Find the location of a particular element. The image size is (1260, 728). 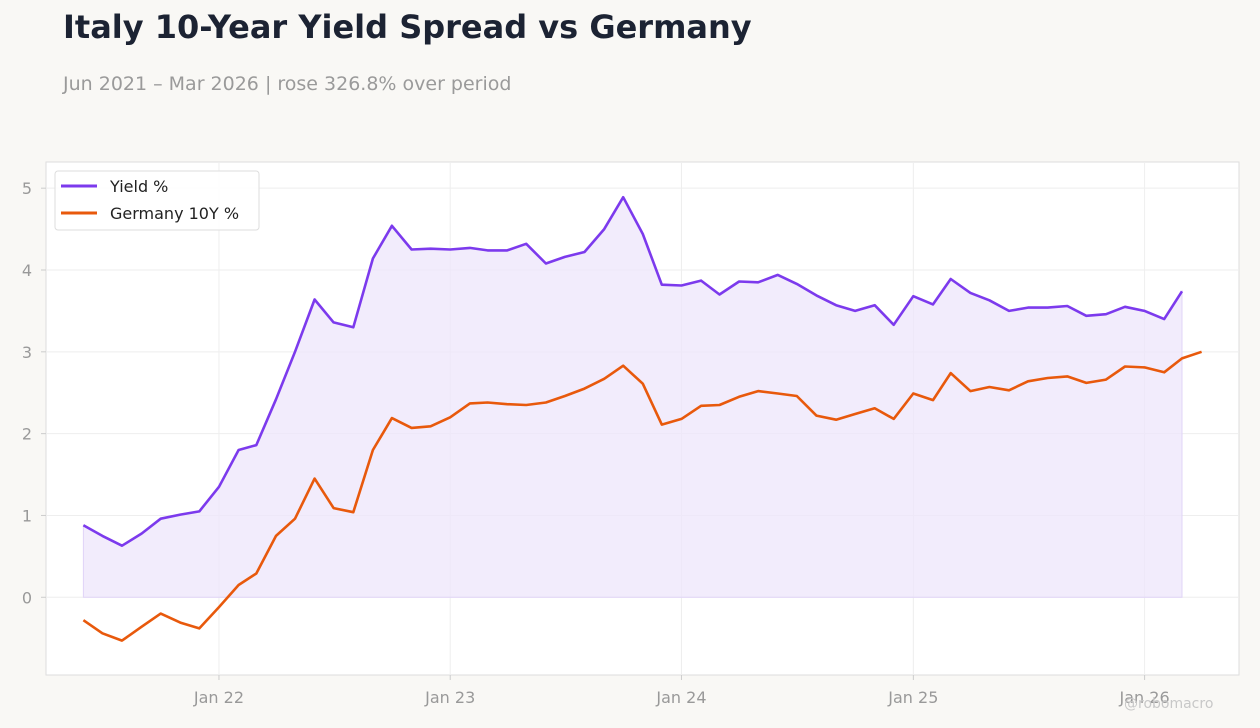

y-tick-label: 5 is located at coordinates (27, 188).